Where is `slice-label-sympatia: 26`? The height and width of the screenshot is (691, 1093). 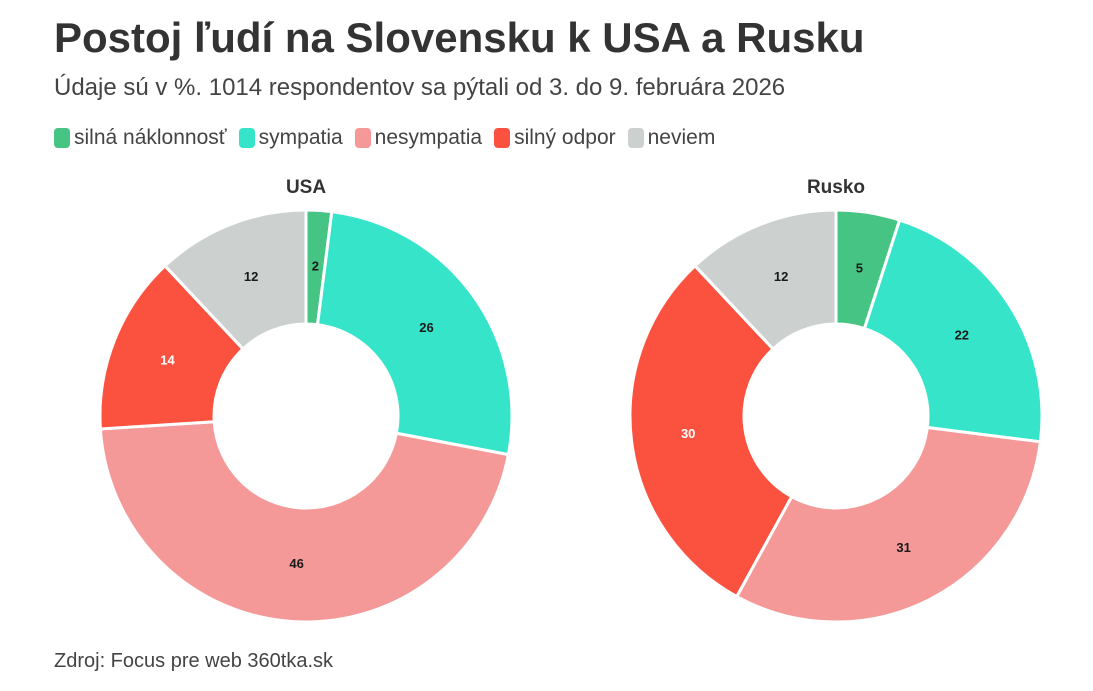 slice-label-sympatia: 26 is located at coordinates (426, 327).